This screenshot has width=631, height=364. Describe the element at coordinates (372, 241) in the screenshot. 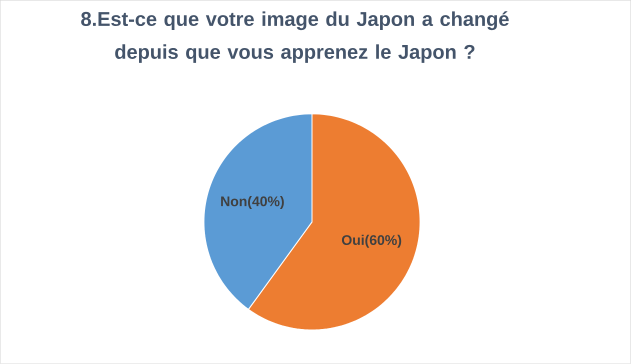

I see `slice-label: Oui(60%)` at that location.